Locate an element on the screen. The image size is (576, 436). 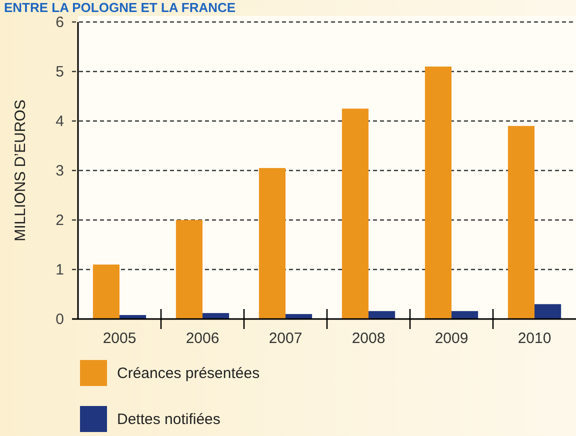
x-tick-label: 2006 is located at coordinates (203, 338).